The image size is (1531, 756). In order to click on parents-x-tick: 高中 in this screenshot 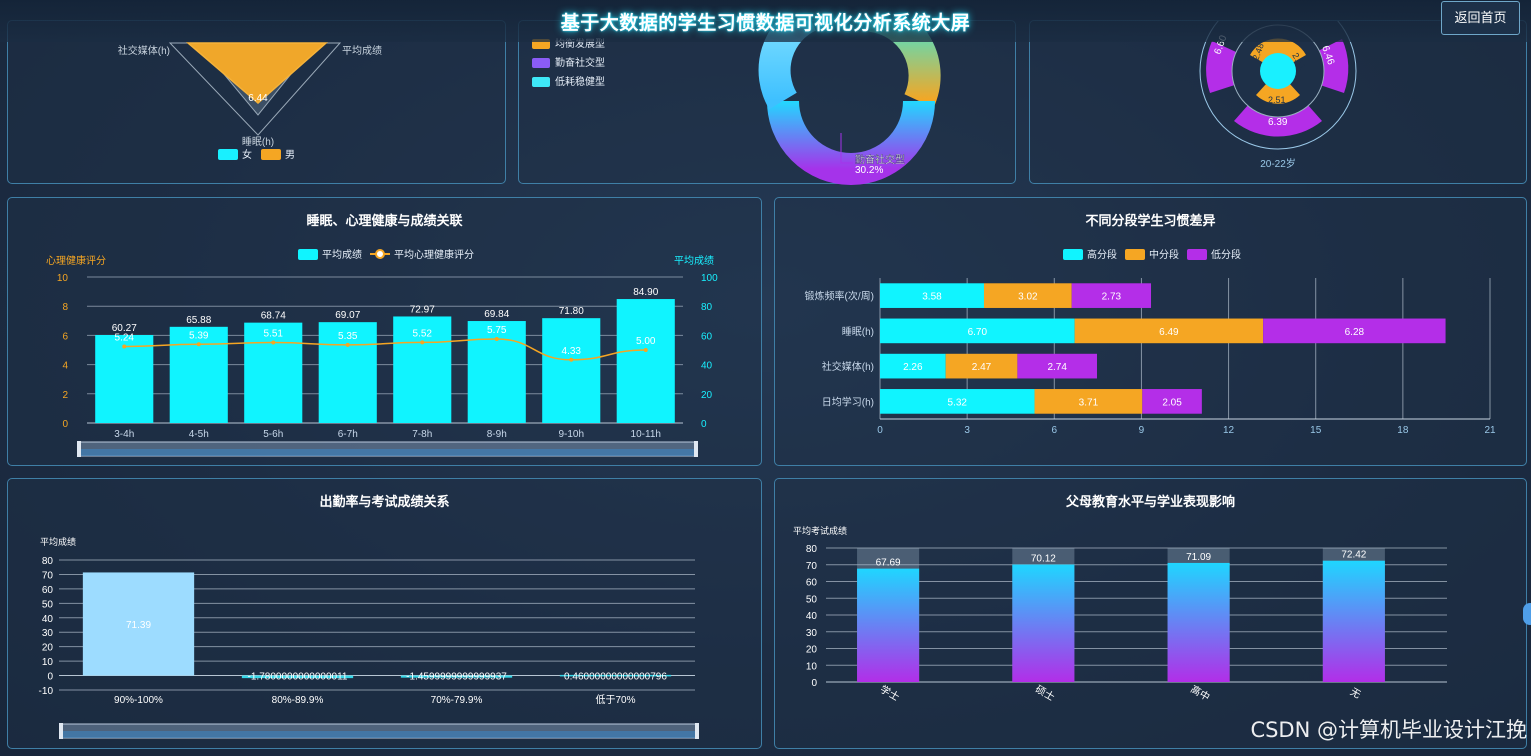, I will do `click(1200, 692)`.